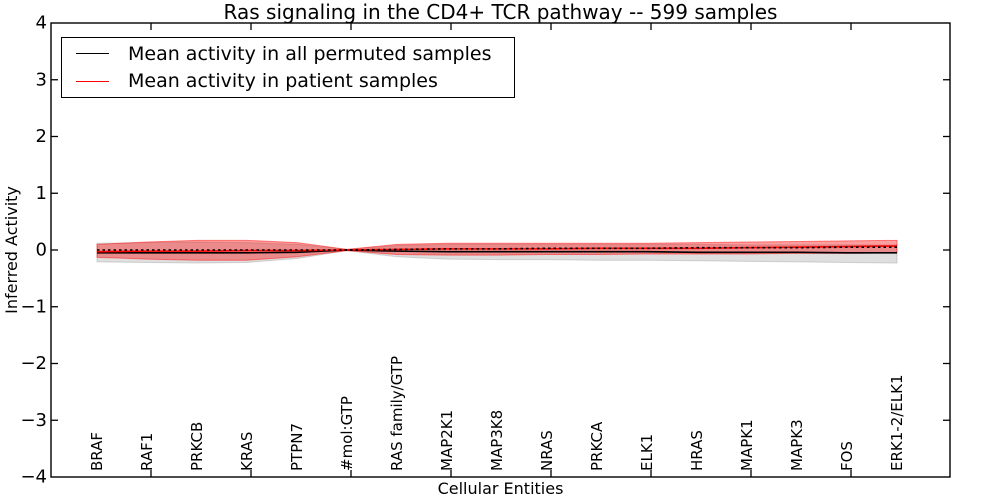  I want to click on x-category-label: ELK1, so click(647, 452).